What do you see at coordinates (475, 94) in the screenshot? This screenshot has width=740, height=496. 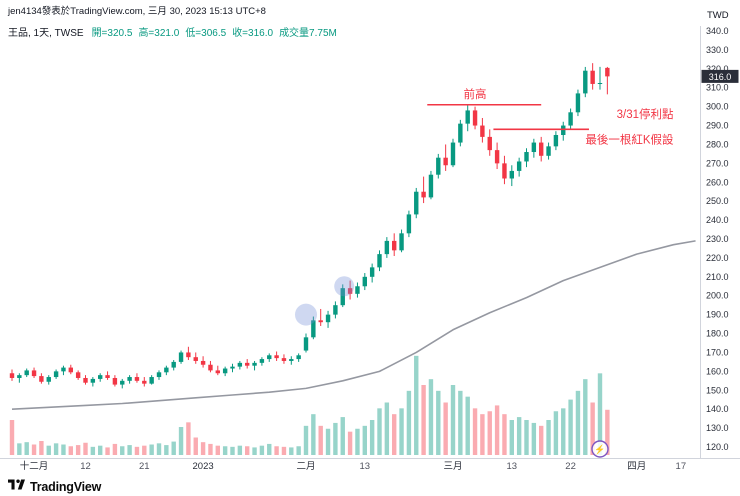 I see `svg-text: 前高` at bounding box center [475, 94].